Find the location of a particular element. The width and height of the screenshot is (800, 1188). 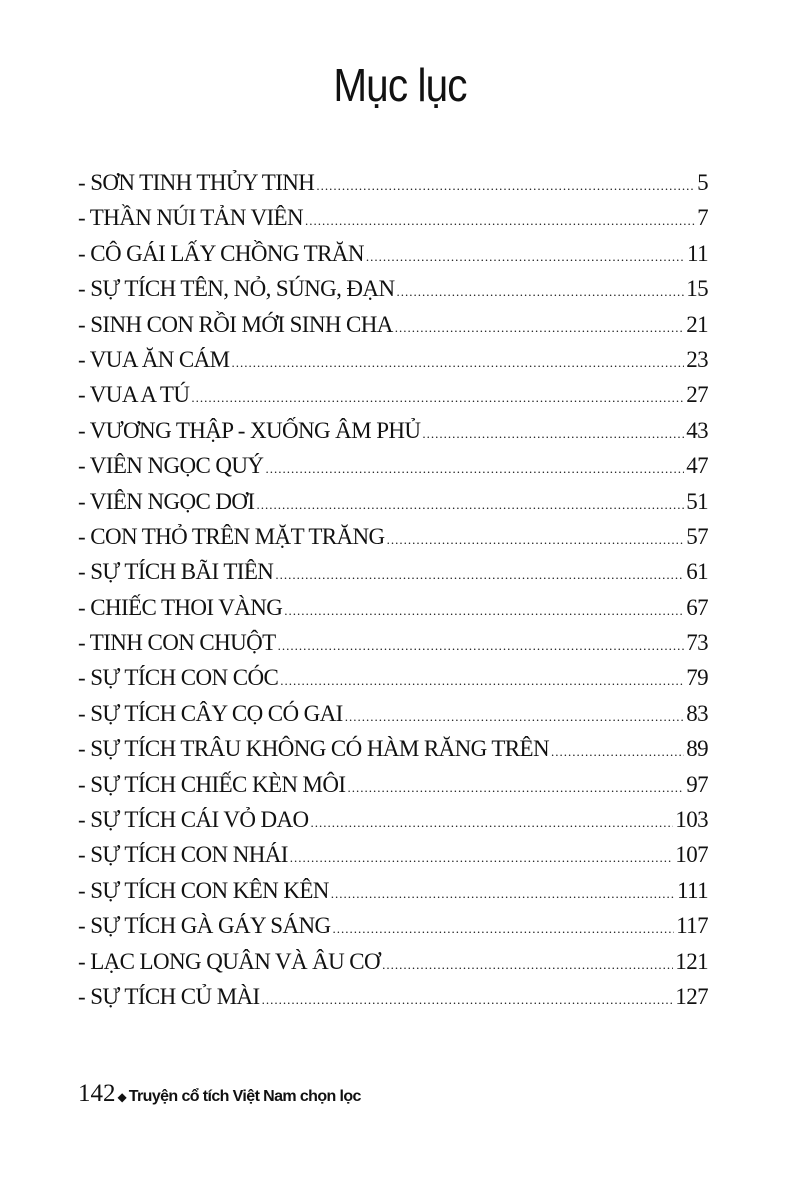

toc-entry: - CHIẾC THOI VÀNG 67 is located at coordinates (393, 612).